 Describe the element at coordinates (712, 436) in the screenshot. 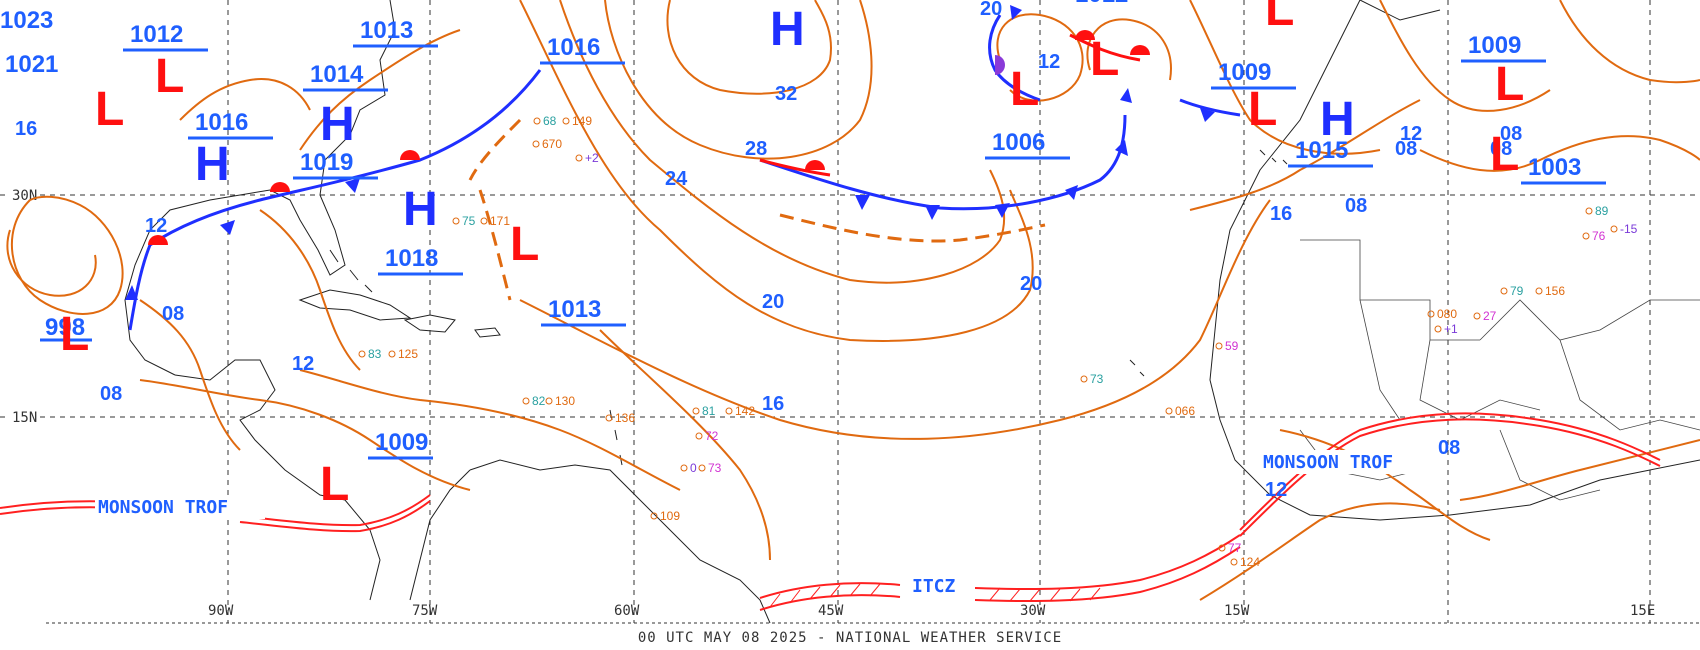

I see `station-value: 72` at that location.